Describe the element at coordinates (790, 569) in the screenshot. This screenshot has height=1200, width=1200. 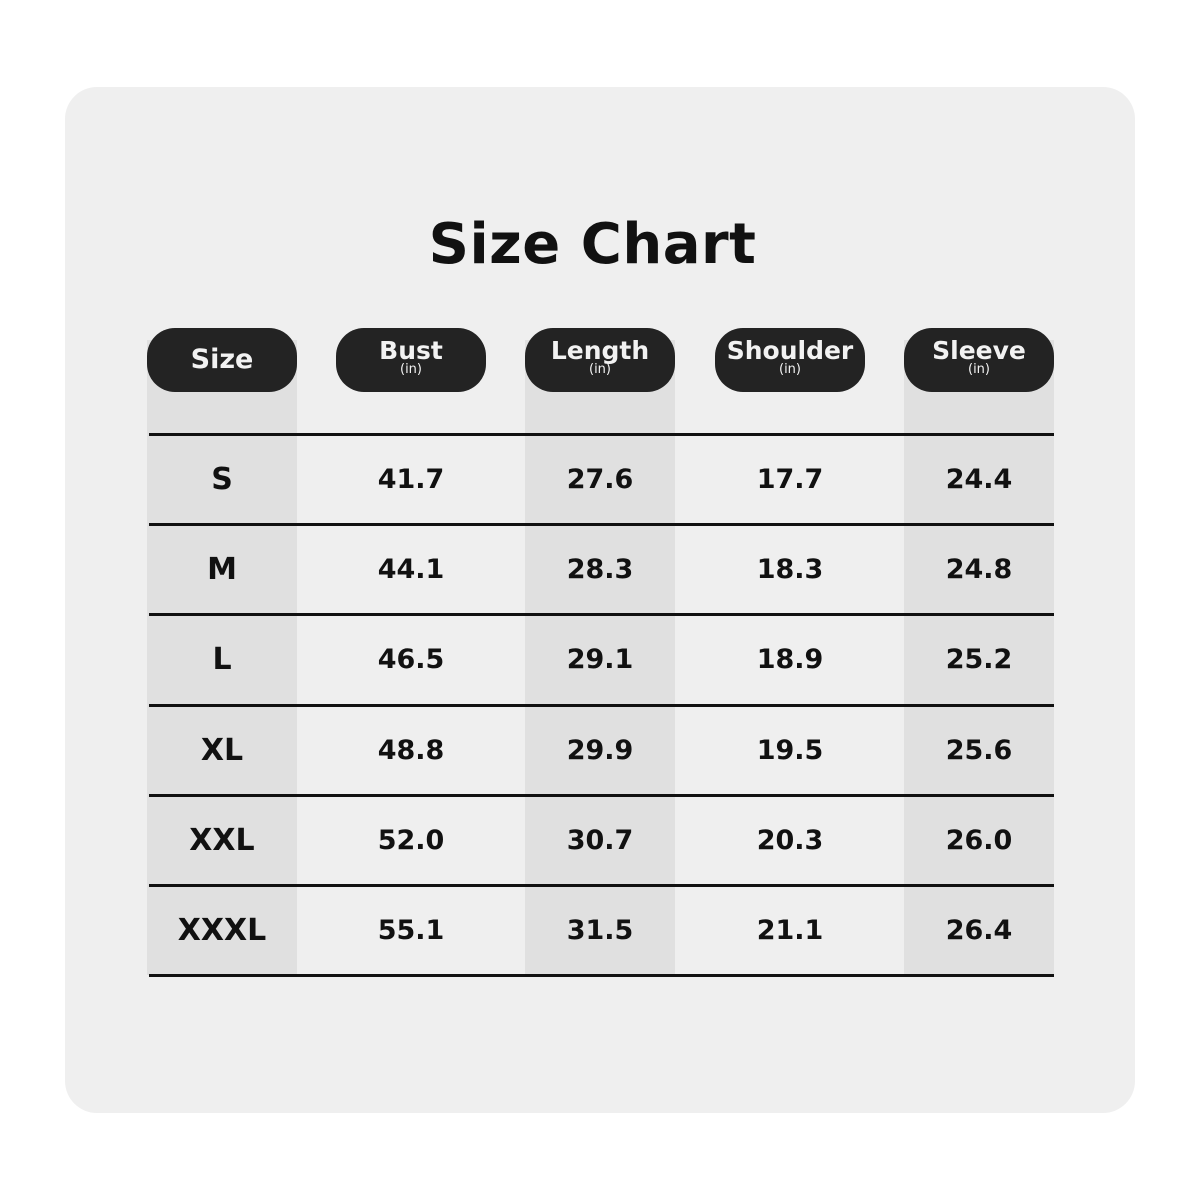
I see `table-cell: 18.3` at that location.